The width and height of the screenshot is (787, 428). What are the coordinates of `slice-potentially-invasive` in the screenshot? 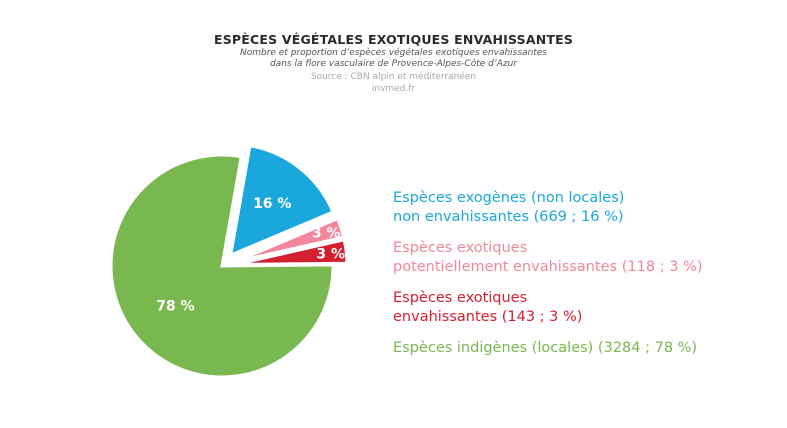 It's located at (290, 240).